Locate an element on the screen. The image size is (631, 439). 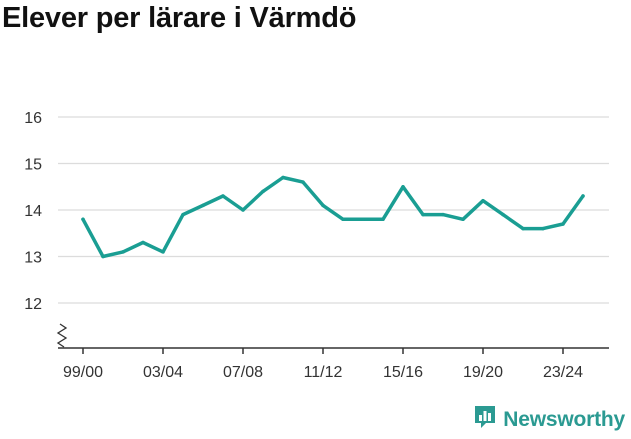
x-tick-label: 99/00 is located at coordinates (83, 372).